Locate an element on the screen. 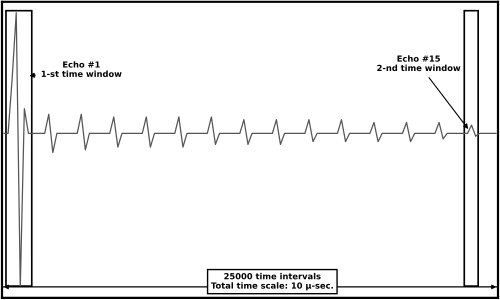 Image resolution: width=500 pixels, height=300 pixels. annotation: Echo #1 1-st time window is located at coordinates (82, 69).